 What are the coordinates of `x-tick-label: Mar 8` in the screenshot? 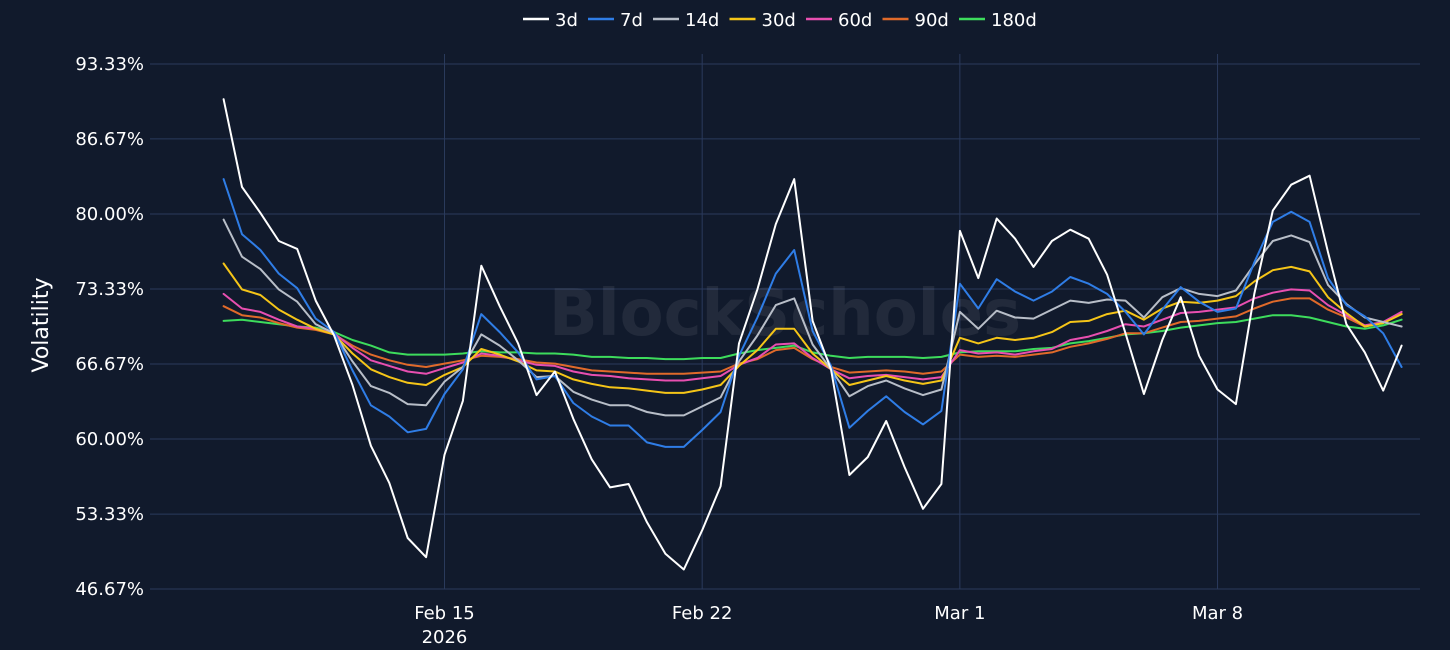 It's located at (1217, 613).